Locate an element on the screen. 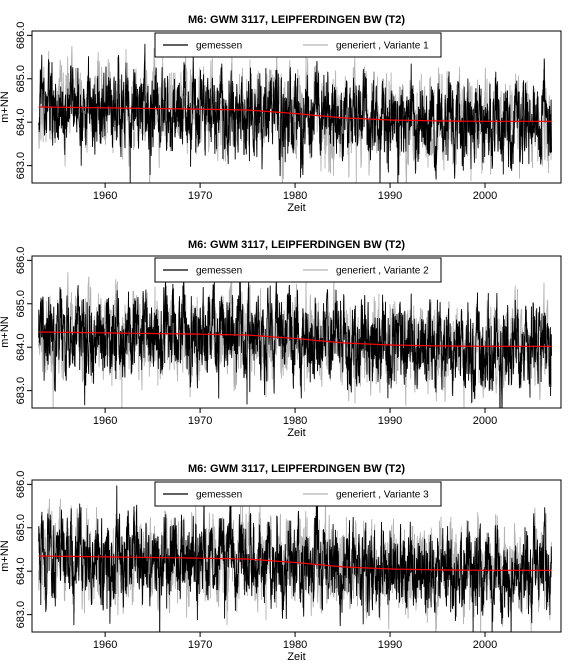 Image resolution: width=576 pixels, height=671 pixels. legend-label: generiert , Variante 2 is located at coordinates (382, 271).